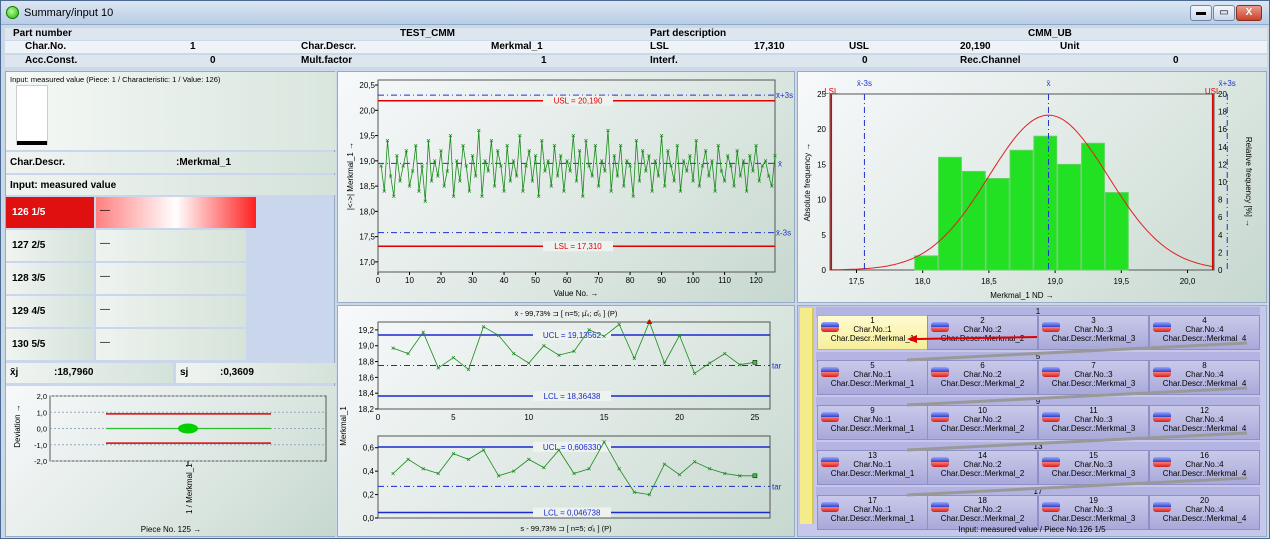 The width and height of the screenshot is (1270, 539). What do you see at coordinates (50, 212) in the screenshot?
I see `input-row-label: 126 1/5` at bounding box center [50, 212].